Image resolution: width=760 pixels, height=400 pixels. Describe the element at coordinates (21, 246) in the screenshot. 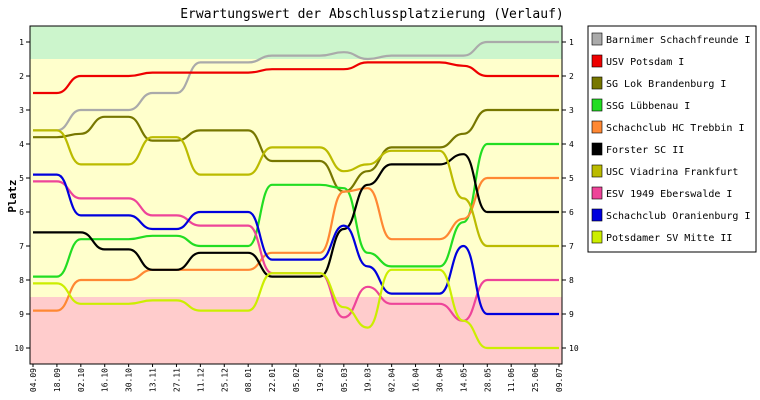

I see `y-tick-label-left: 7` at that location.